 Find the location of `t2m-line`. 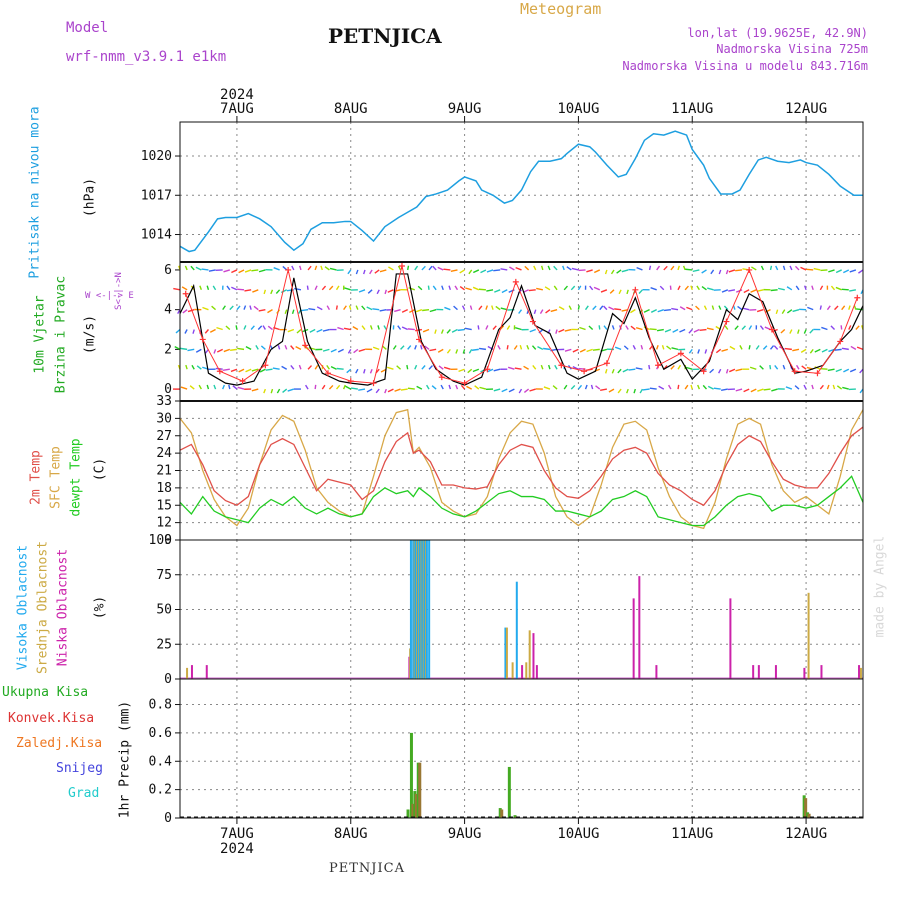

t2m-line is located at coordinates (521, 466).